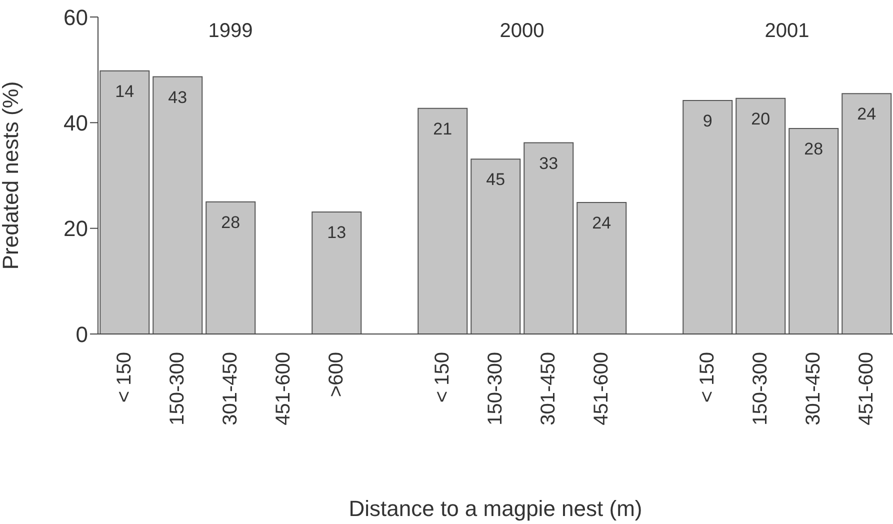  I want to click on y-tick-label: 20, so click(76, 229).